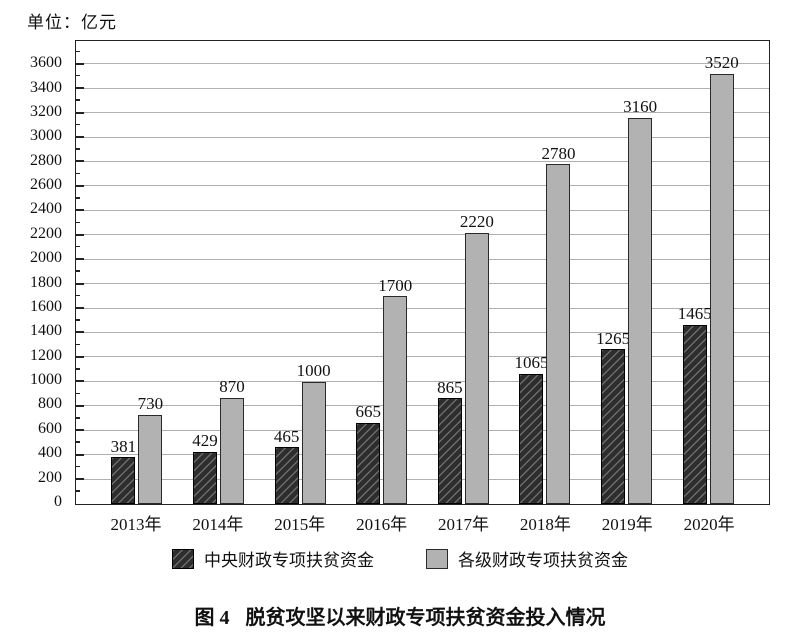 Image resolution: width=800 pixels, height=640 pixels. What do you see at coordinates (545, 524) in the screenshot?
I see `x-axis-label-2018年: 2018年` at bounding box center [545, 524].